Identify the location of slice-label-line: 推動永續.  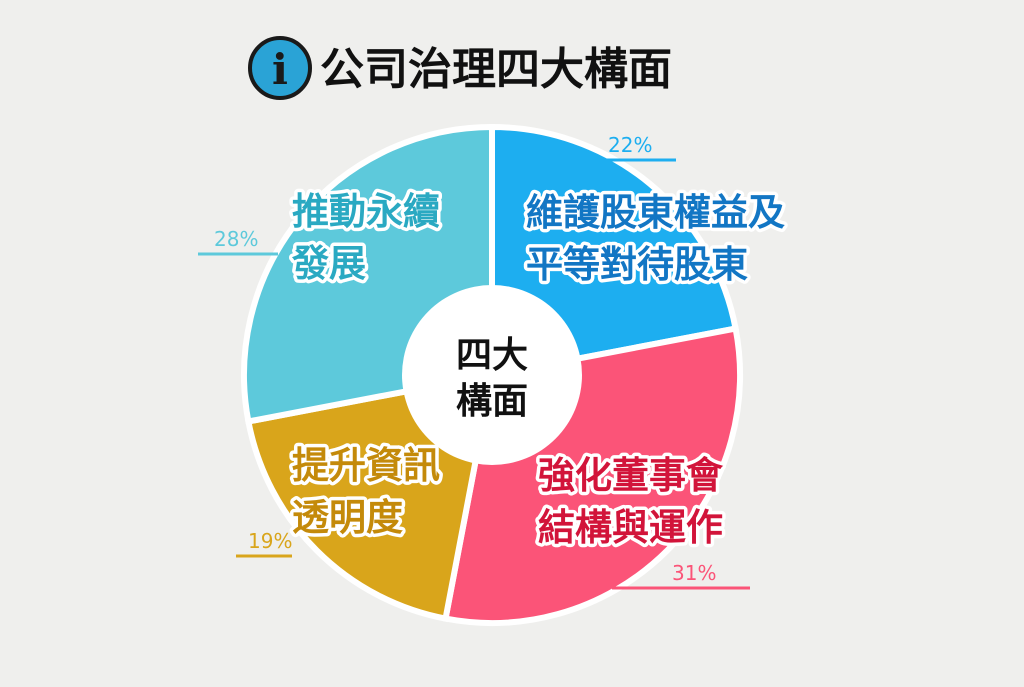
(366, 211).